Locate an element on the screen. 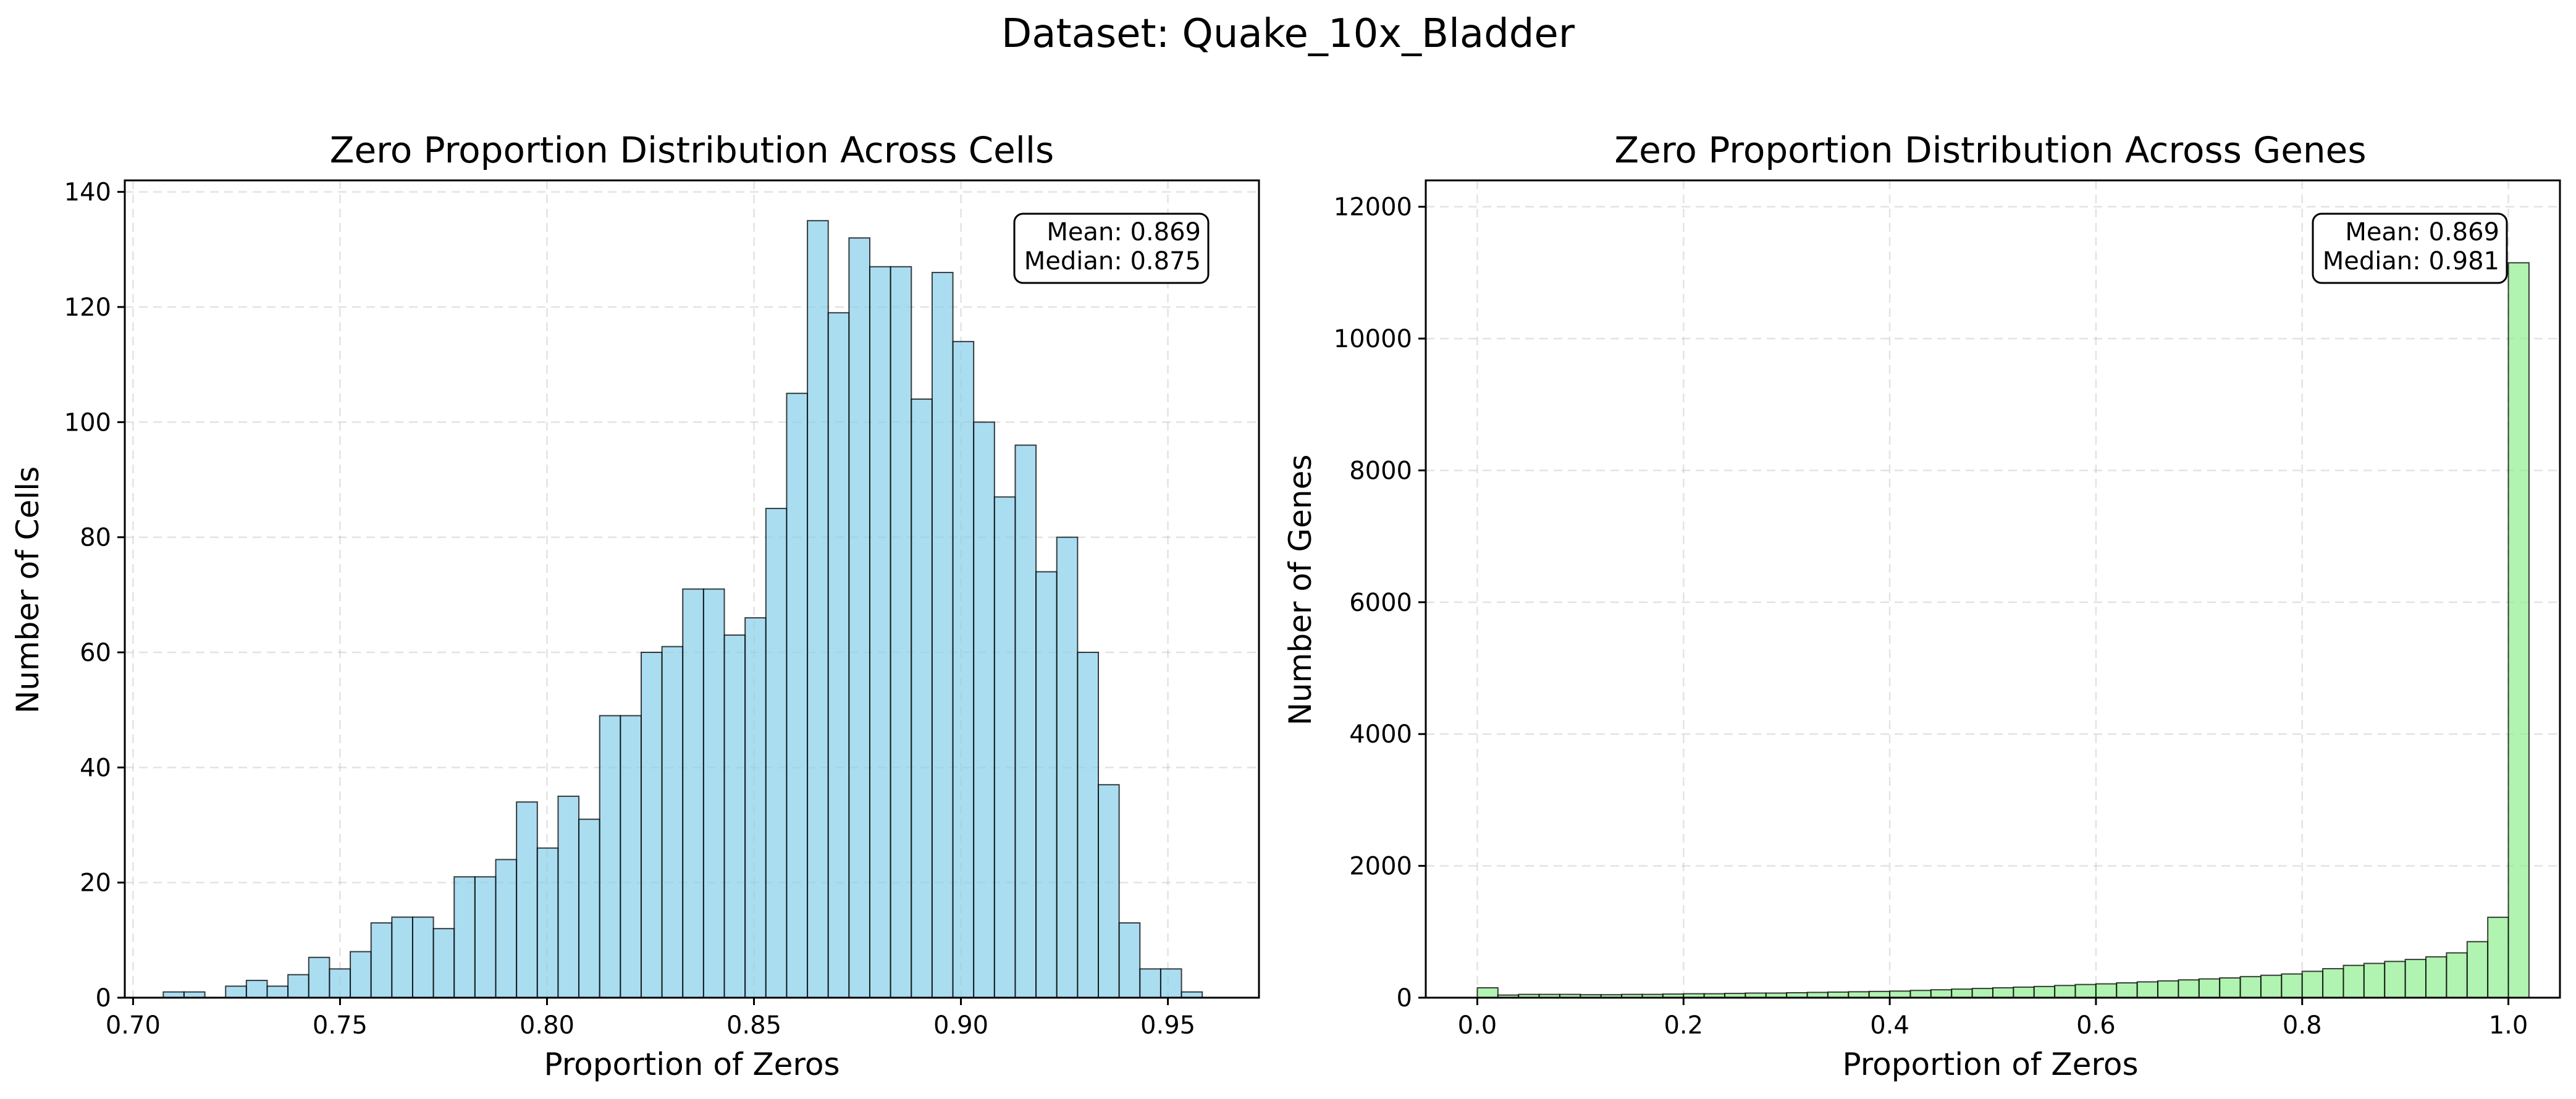 The width and height of the screenshot is (2576, 1099). genes-median-label: Median: 0.981 is located at coordinates (2411, 261).